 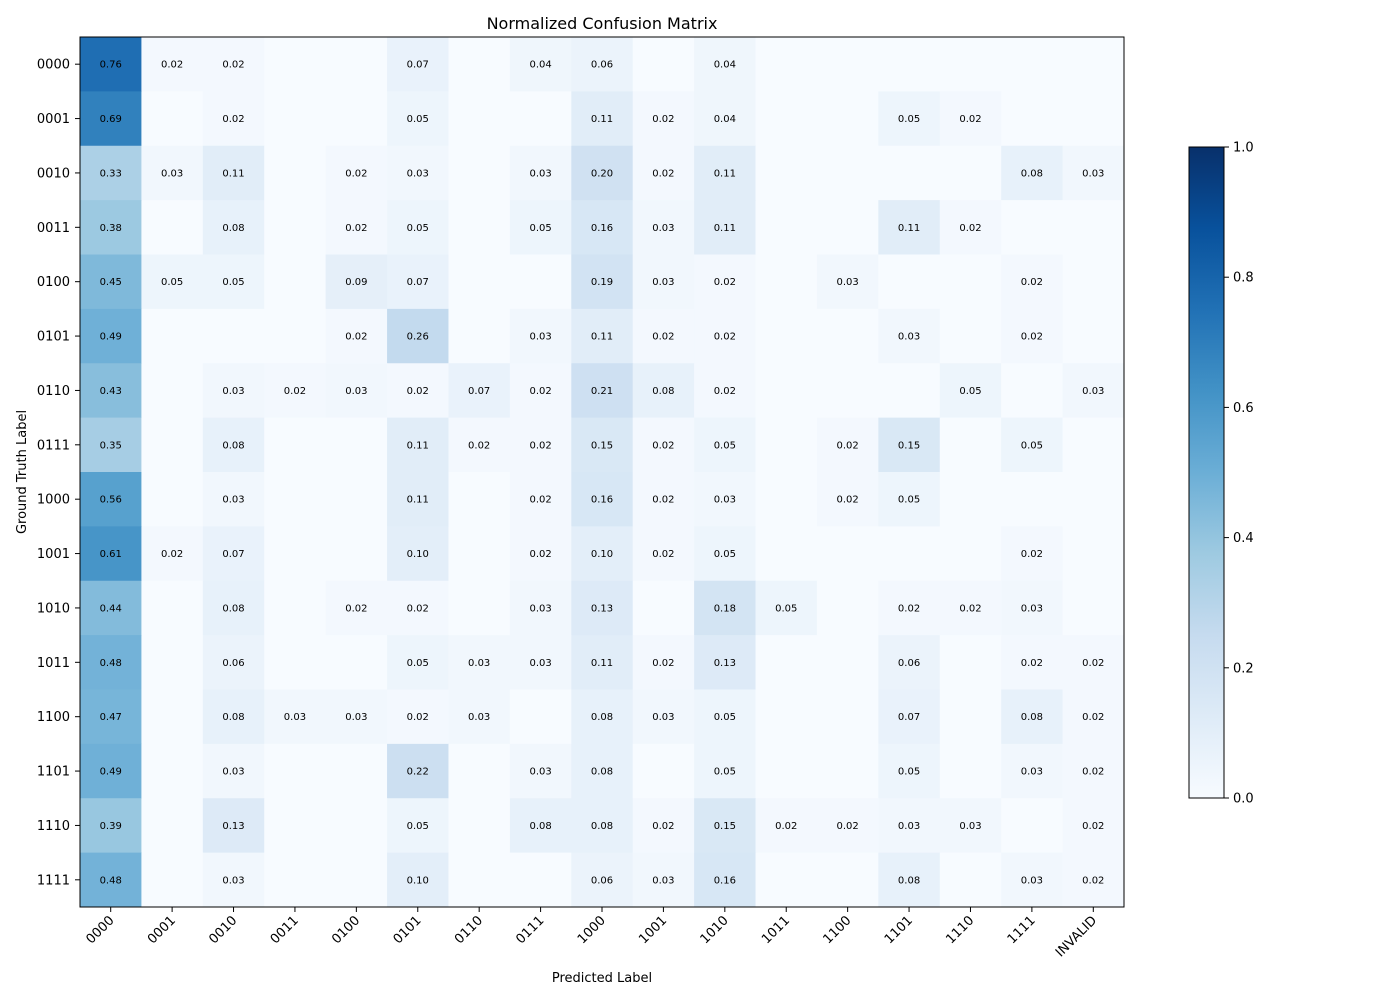 I want to click on x-tick-label-7: 0111, so click(x=530, y=930).